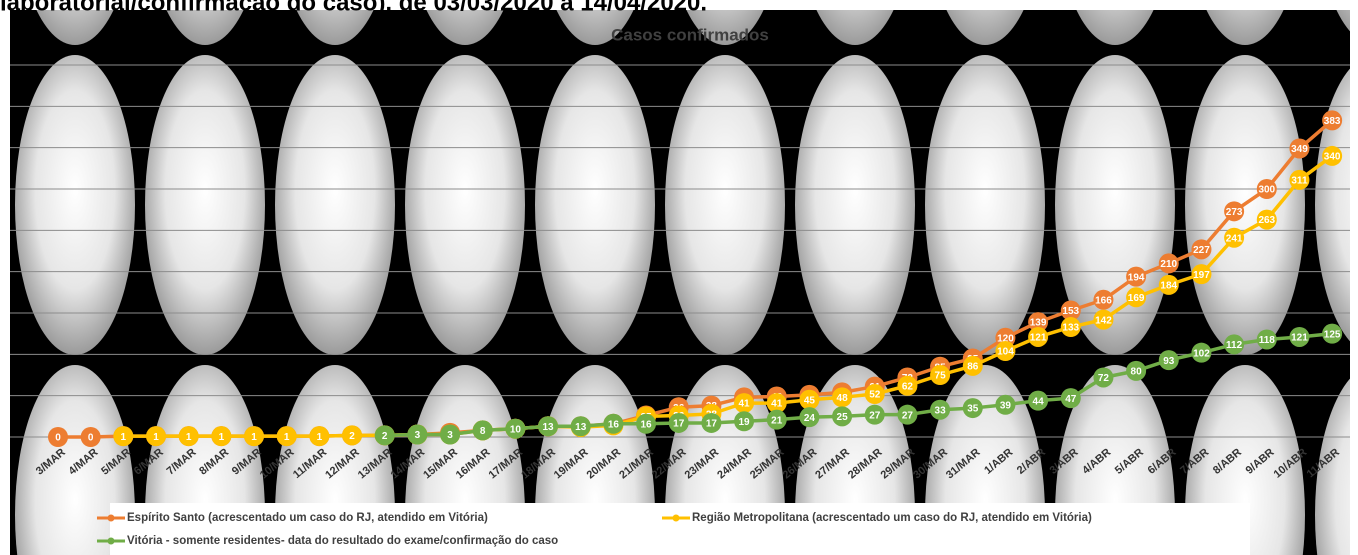  What do you see at coordinates (1006, 405) in the screenshot?
I see `data-label: 39` at bounding box center [1006, 405].